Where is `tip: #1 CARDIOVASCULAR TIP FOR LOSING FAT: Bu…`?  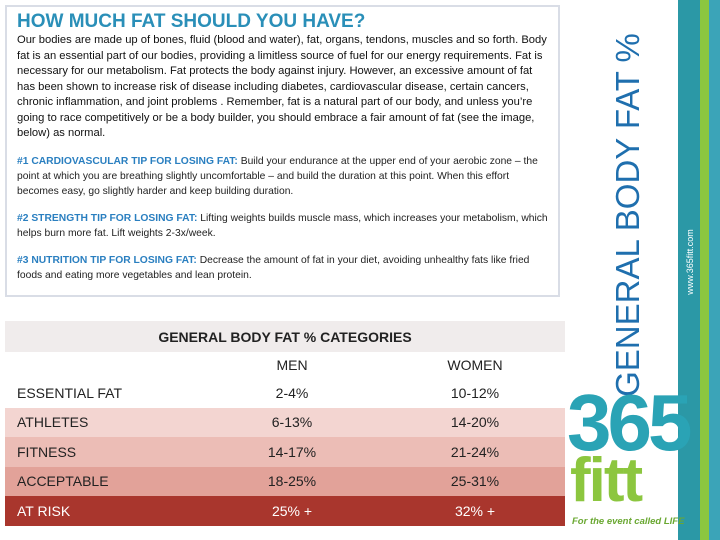 tip: #1 CARDIOVASCULAR TIP FOR LOSING FAT: Bu… is located at coordinates (284, 176).